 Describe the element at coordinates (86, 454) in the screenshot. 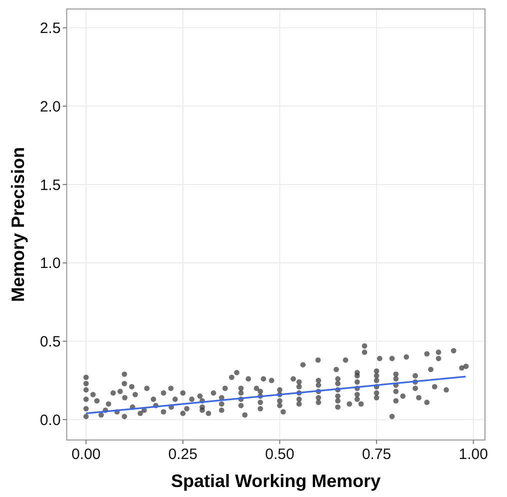

I see `x-tick-label: 0.00` at that location.